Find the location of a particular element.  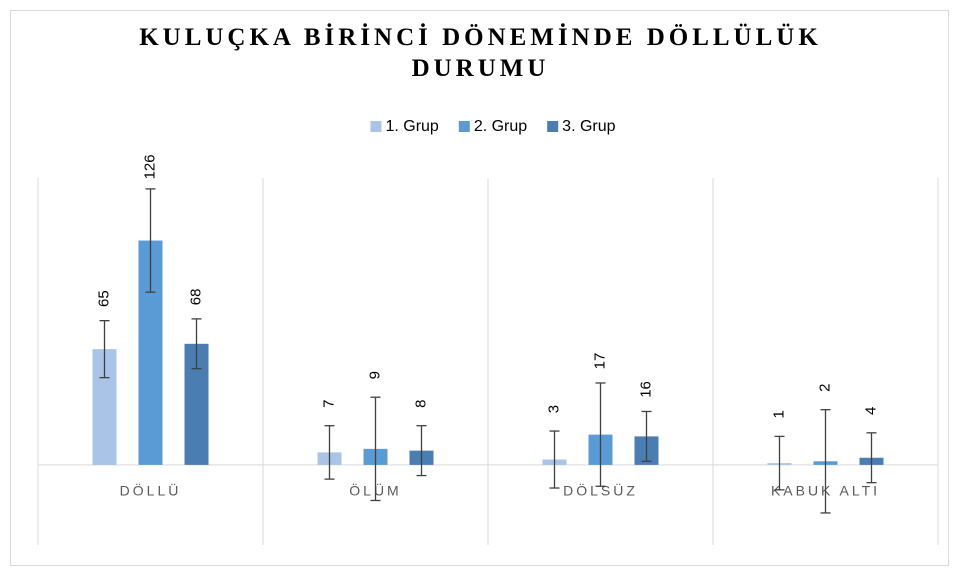

data-label: 1 is located at coordinates (778, 414).